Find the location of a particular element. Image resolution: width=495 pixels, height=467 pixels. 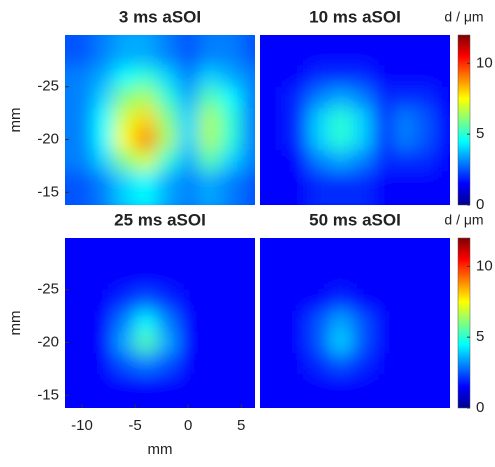

colorbar is located at coordinates (464, 120).